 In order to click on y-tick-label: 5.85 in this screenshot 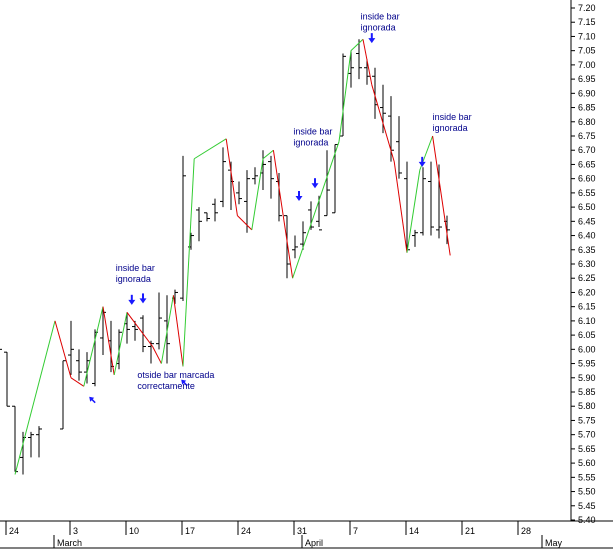, I will do `click(587, 392)`.